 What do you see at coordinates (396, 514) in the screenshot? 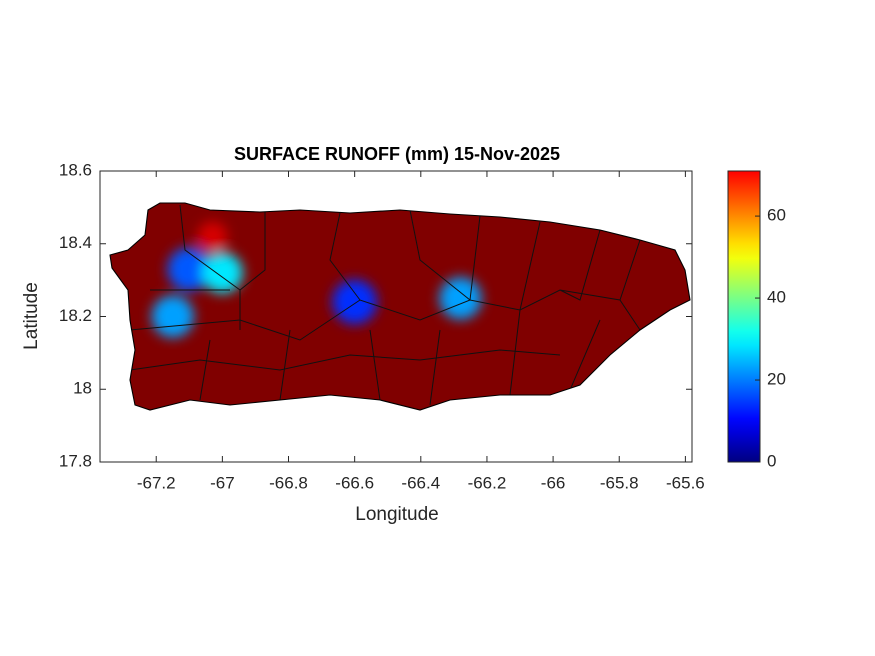
I see `x-axis-label: Longitude` at bounding box center [396, 514].